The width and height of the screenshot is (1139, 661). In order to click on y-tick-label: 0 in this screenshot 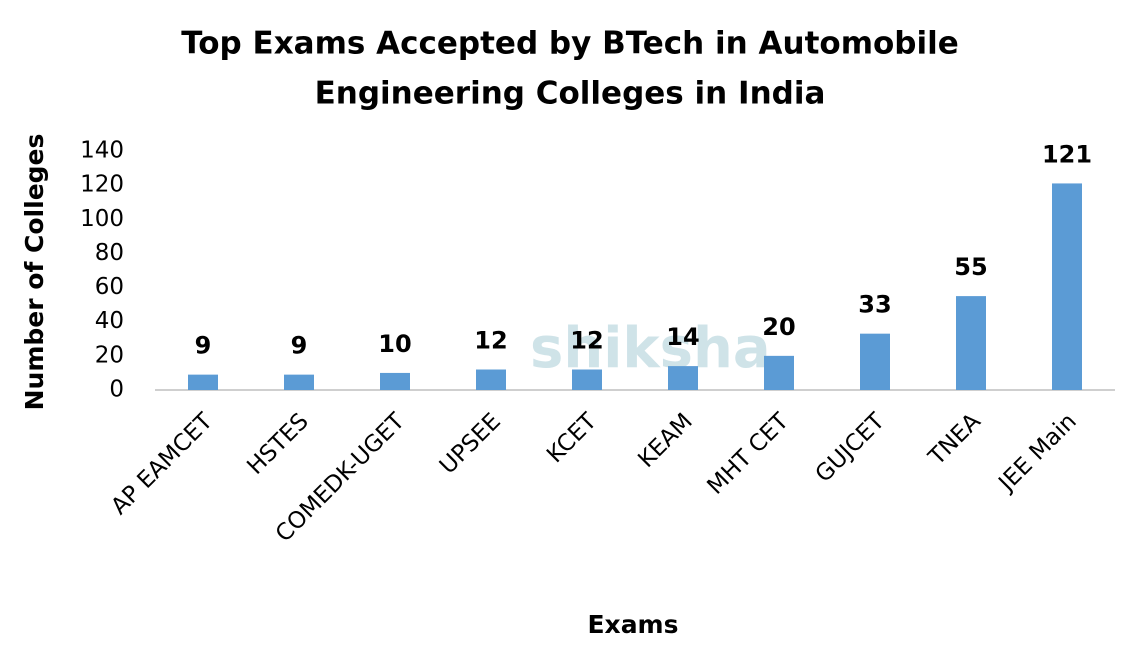, I will do `click(116, 390)`.